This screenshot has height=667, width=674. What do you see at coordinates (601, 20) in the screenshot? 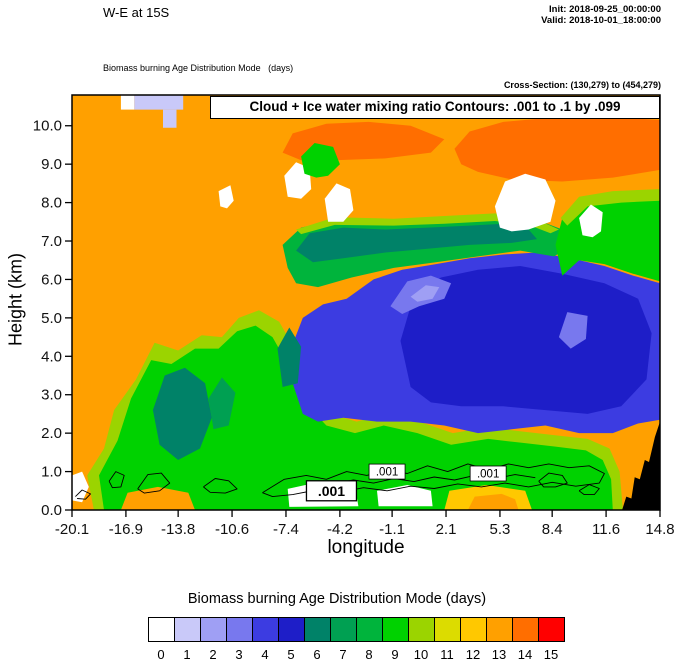
I see `valid-timestamp: Valid: 2018-10-01_18:00:00` at bounding box center [601, 20].